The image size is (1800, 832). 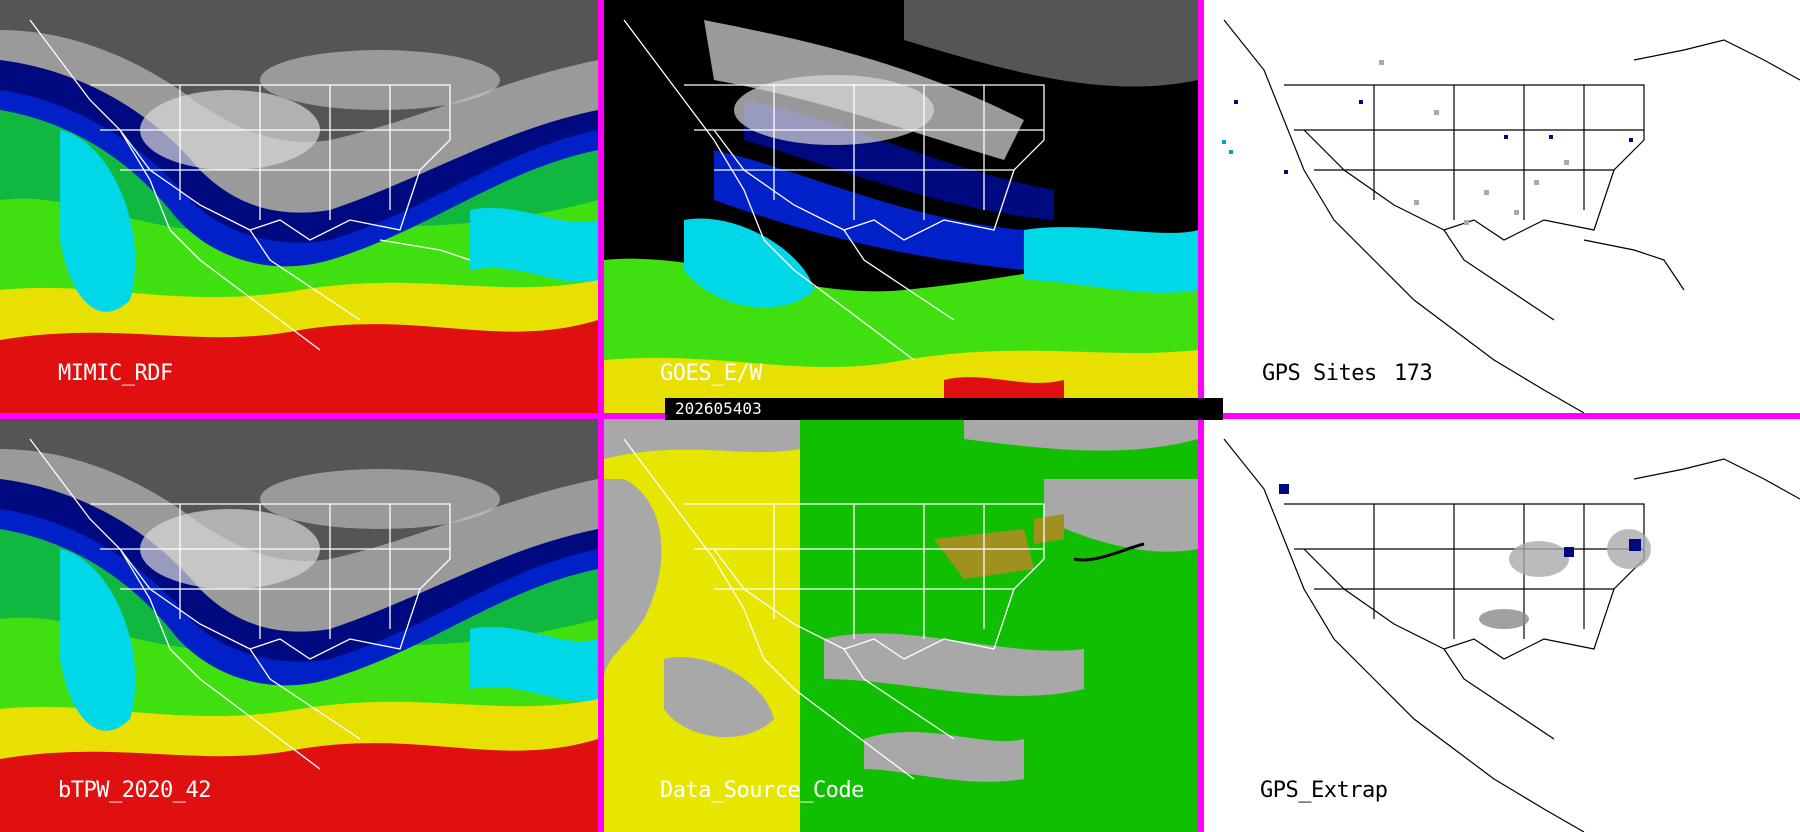 I want to click on panel-label: GPS Sites, so click(x=1319, y=373).